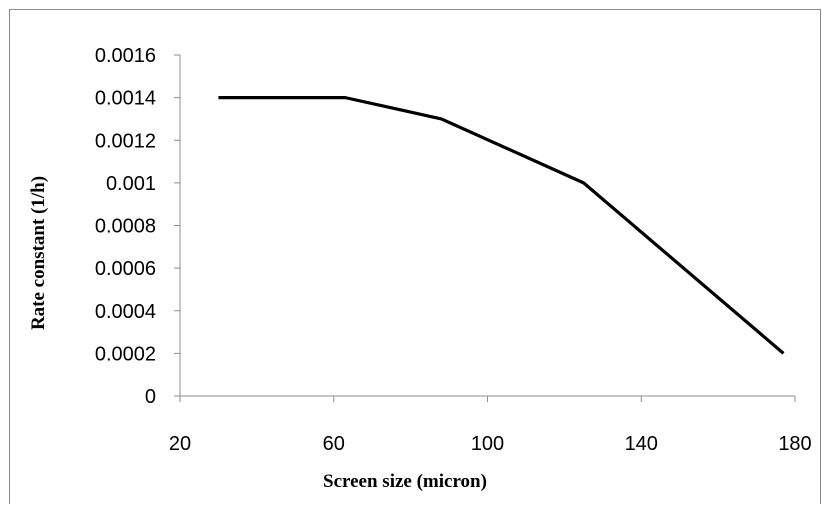 The height and width of the screenshot is (505, 822). I want to click on y-tick-label: 0.0012, so click(125, 141).